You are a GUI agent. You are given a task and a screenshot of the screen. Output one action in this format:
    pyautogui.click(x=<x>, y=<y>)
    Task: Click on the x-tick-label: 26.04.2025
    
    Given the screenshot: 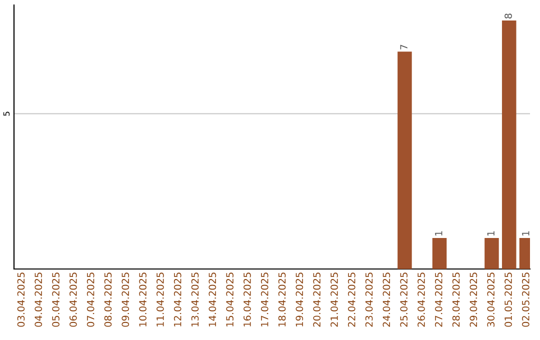 What is the action you would take?
    pyautogui.click(x=421, y=299)
    